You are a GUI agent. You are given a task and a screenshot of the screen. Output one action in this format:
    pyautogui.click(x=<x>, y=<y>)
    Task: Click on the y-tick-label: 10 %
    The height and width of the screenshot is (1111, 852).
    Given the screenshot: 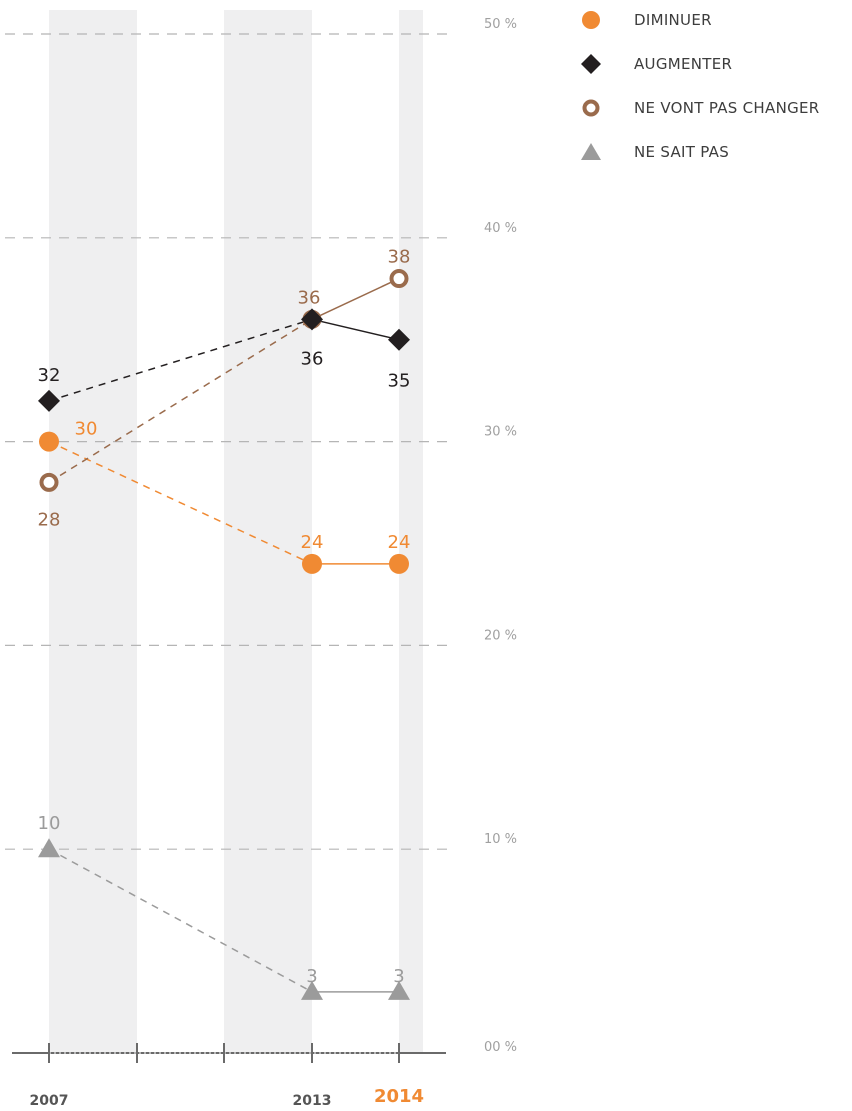 What is the action you would take?
    pyautogui.click(x=500, y=839)
    